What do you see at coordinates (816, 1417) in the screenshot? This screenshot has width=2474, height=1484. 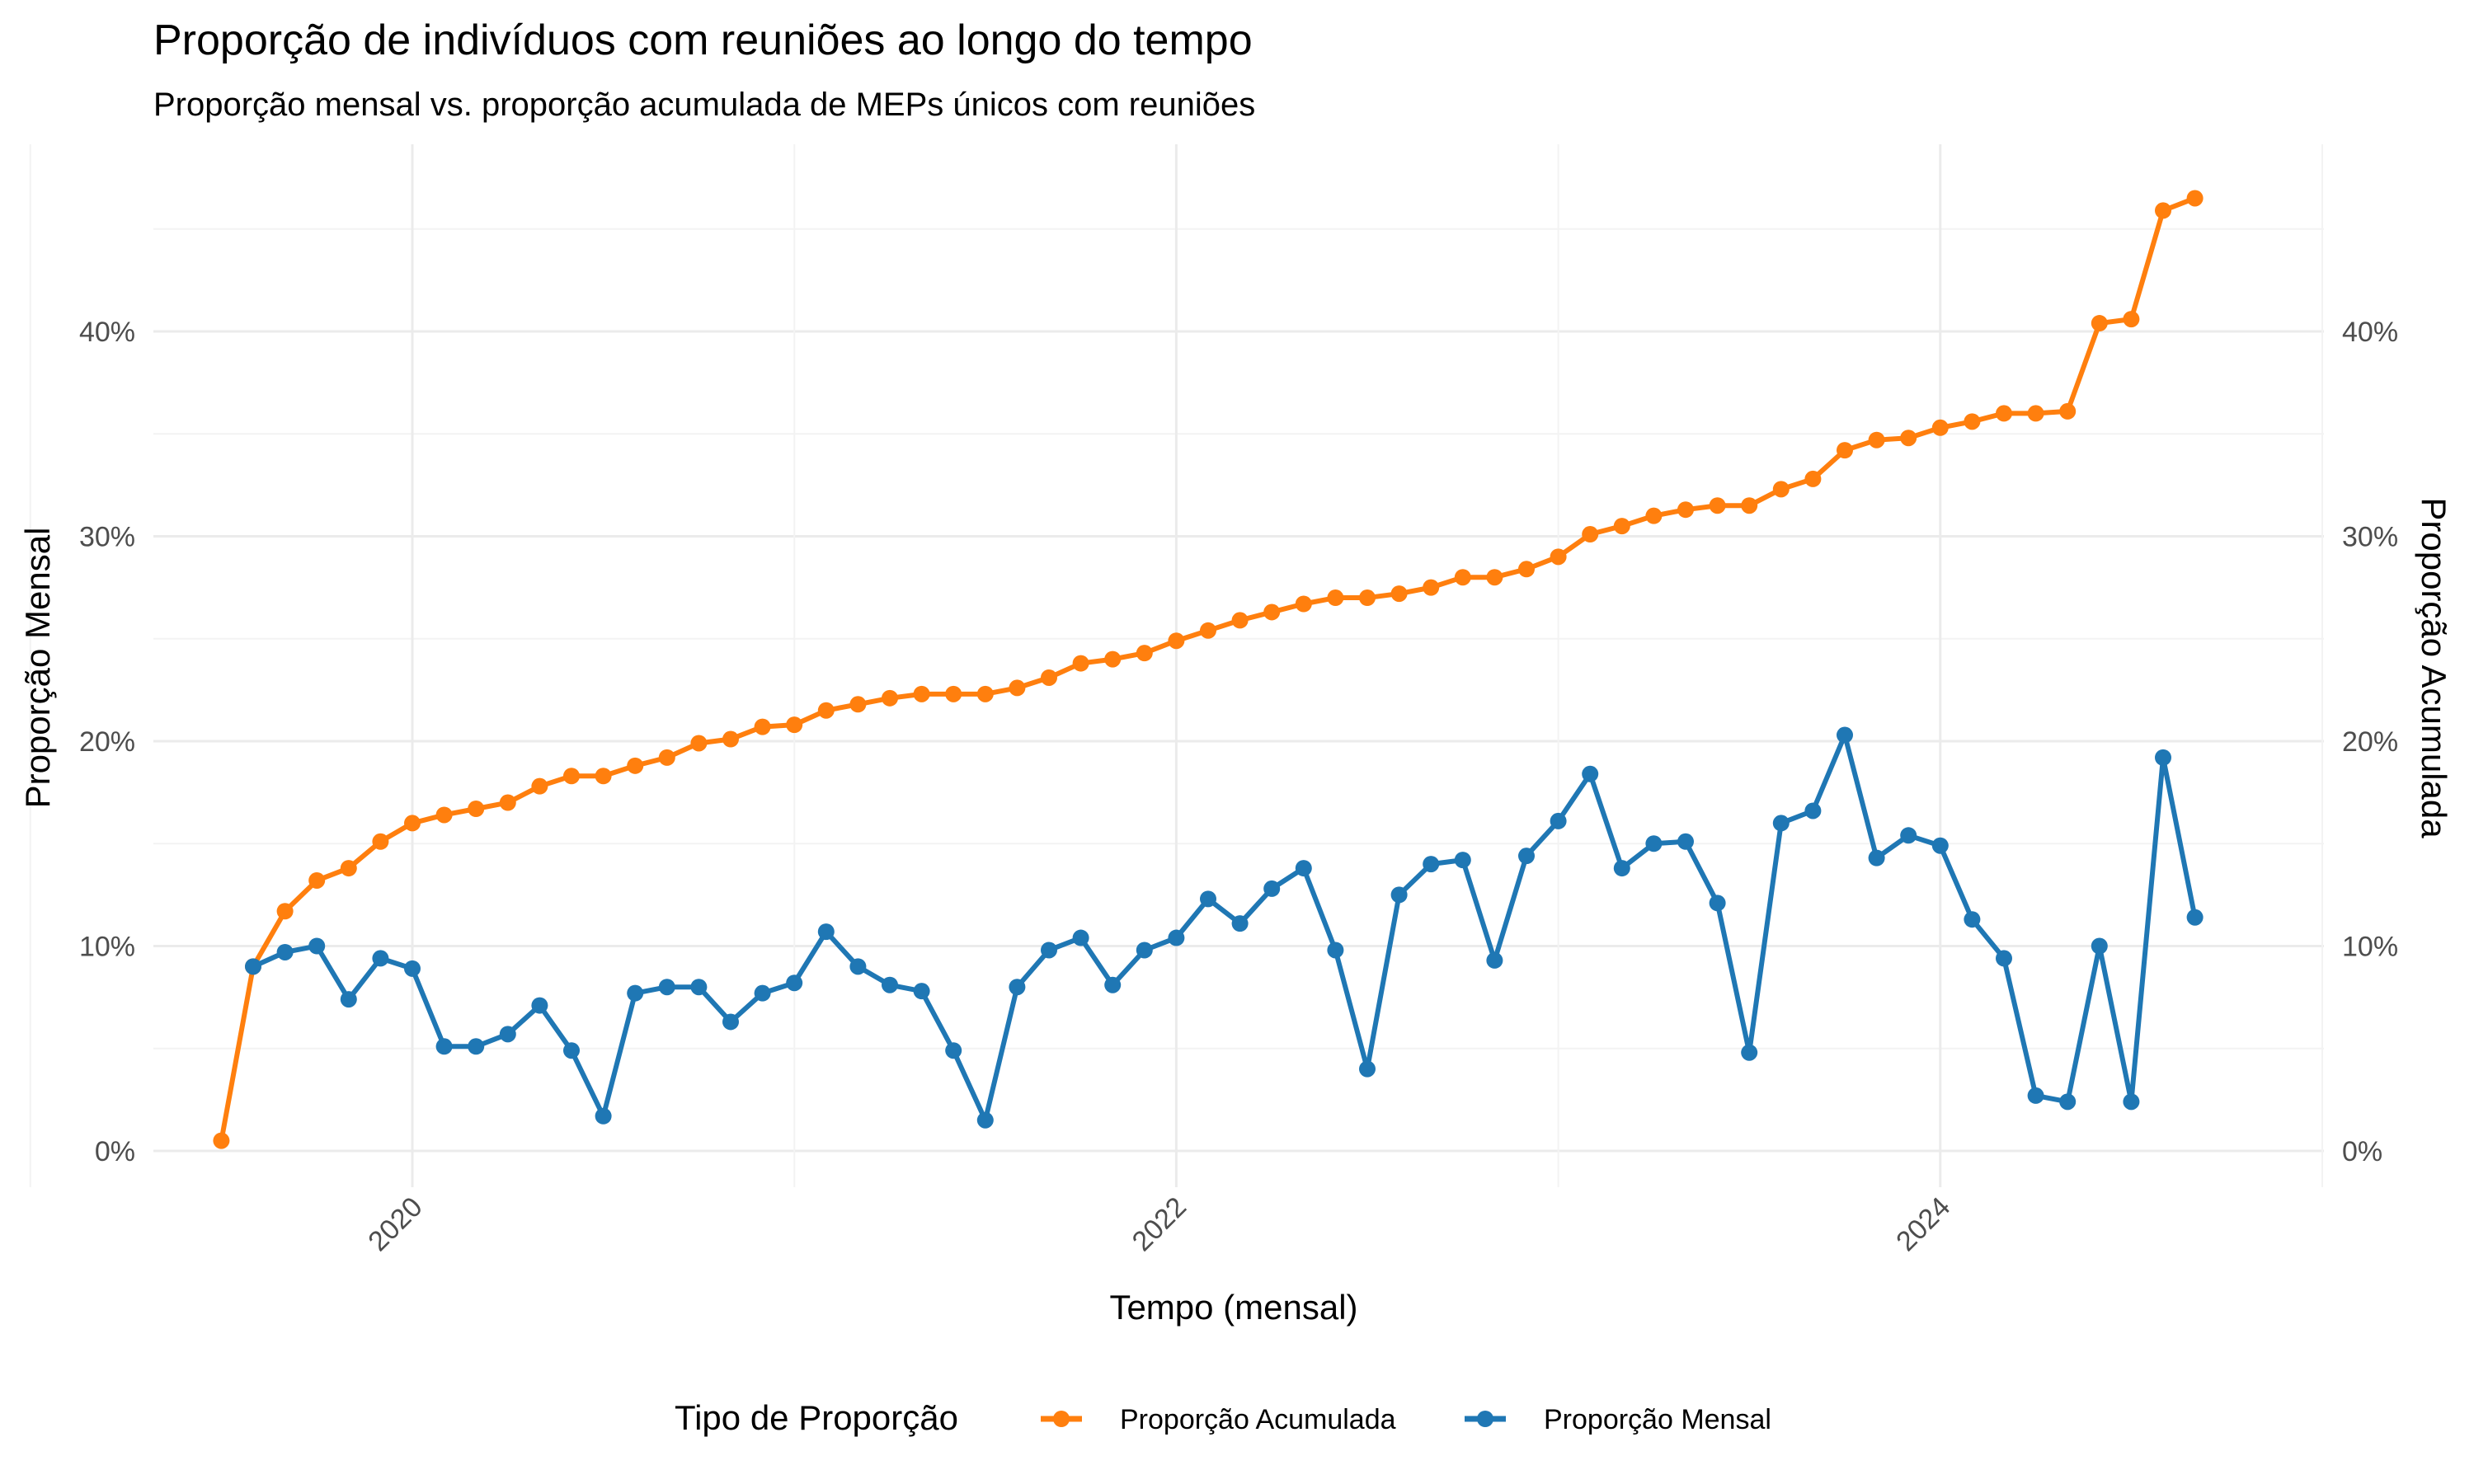 I see `legend-title: Tipo de Proporção` at bounding box center [816, 1417].